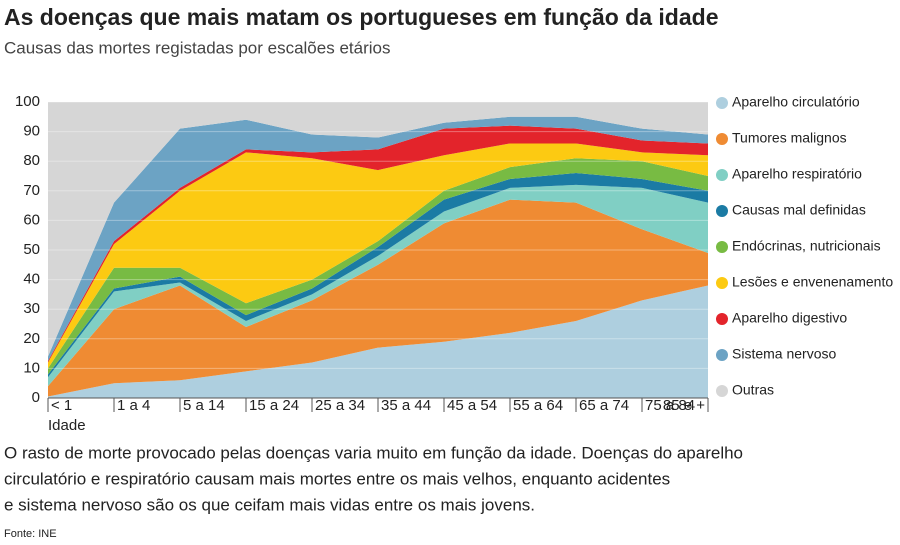 The height and width of the screenshot is (545, 900). I want to click on x-tick-label: 55 a 64, so click(538, 405).